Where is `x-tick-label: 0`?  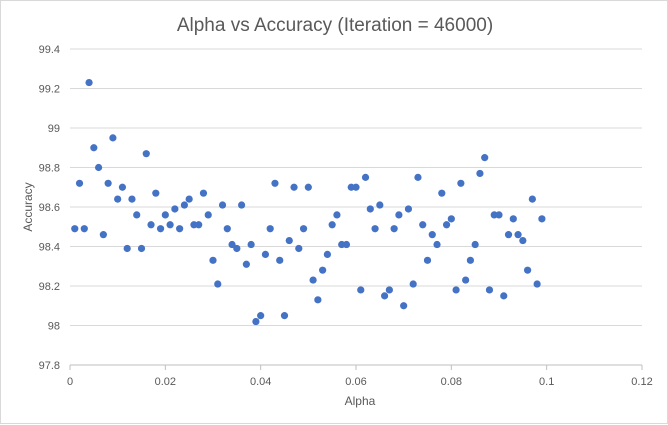
x-tick-label: 0 is located at coordinates (70, 382).